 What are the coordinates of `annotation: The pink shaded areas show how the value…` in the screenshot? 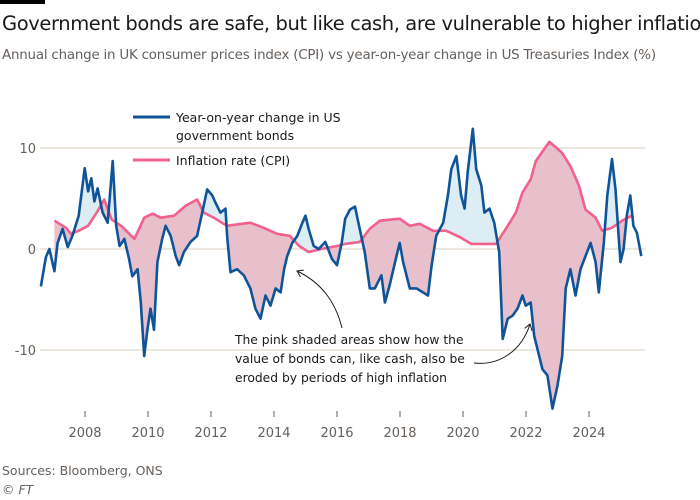 It's located at (382, 328).